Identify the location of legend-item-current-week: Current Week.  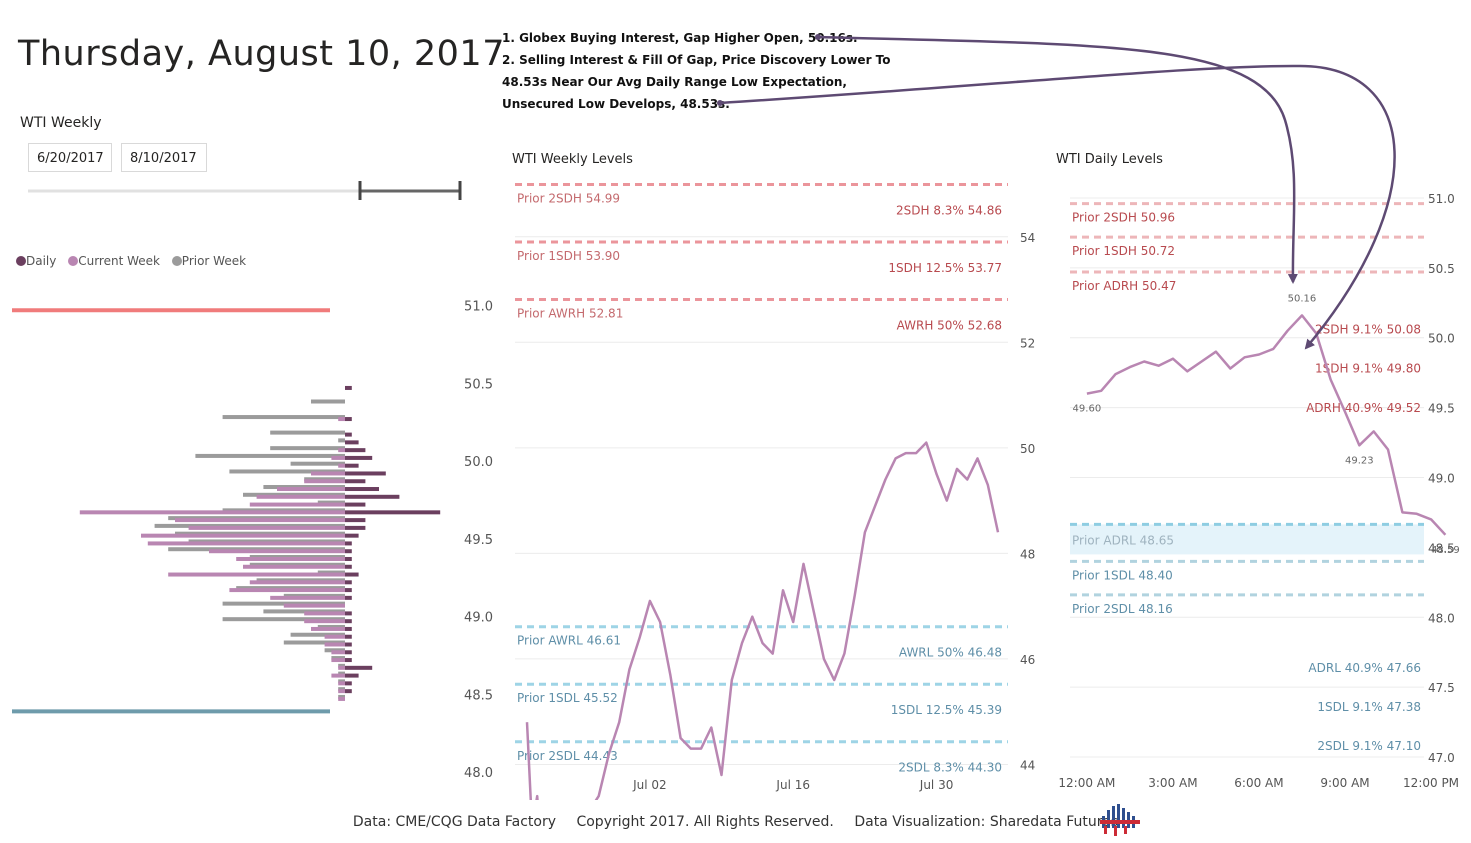
(114, 261).